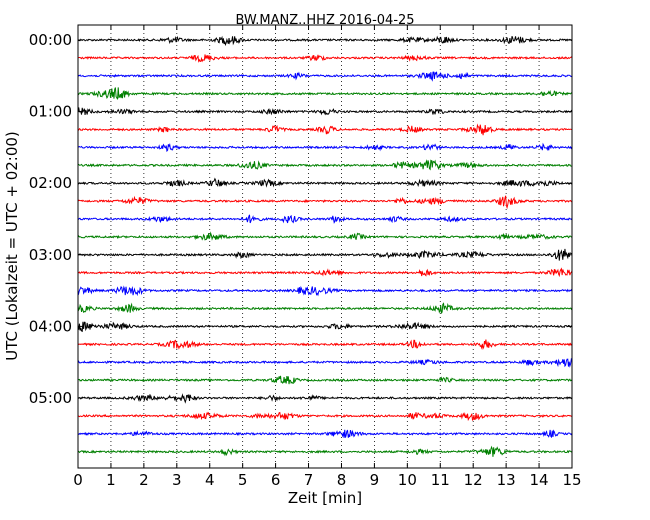 The width and height of the screenshot is (650, 520). I want to click on x-tick-label: 13, so click(506, 480).